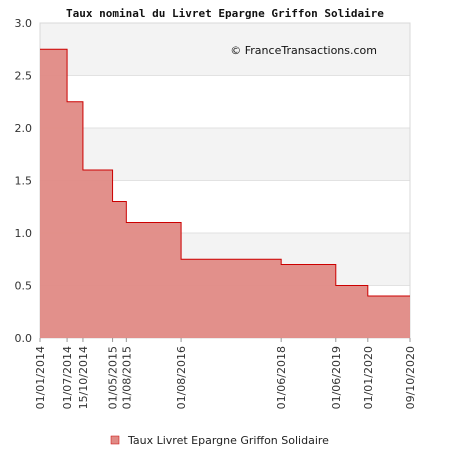  Describe the element at coordinates (67, 377) in the screenshot. I see `x-tick-label: 01/07/2014` at that location.